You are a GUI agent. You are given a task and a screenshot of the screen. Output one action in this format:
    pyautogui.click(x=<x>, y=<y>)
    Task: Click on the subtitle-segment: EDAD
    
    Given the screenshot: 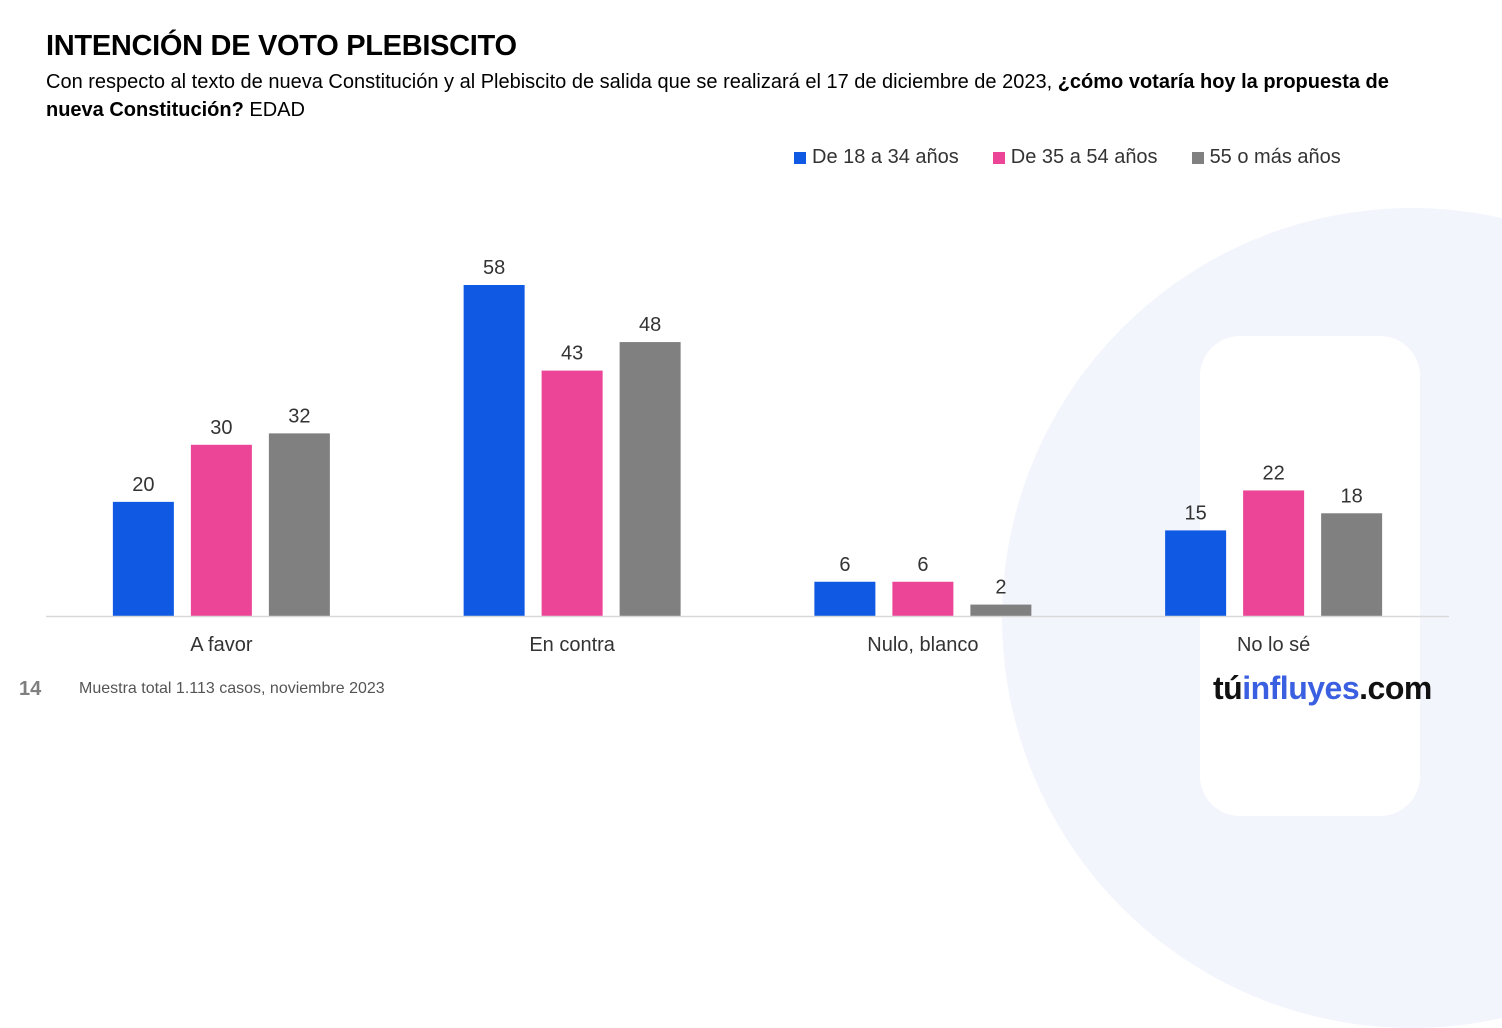 What is the action you would take?
    pyautogui.click(x=274, y=110)
    